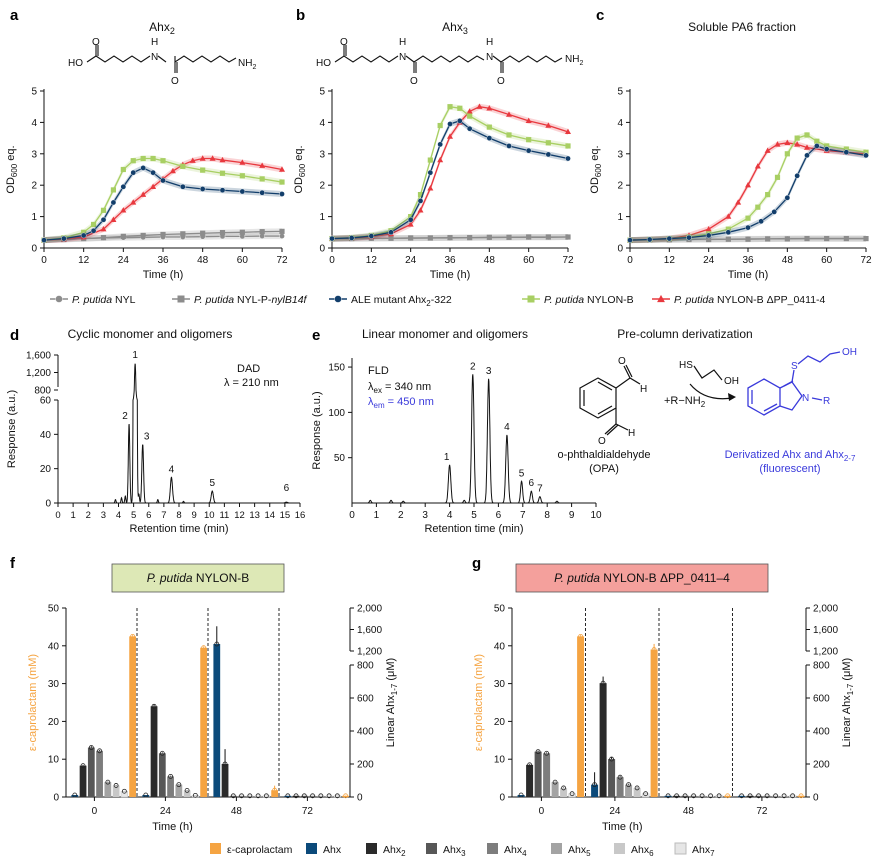 This screenshot has height=863, width=878. Describe the element at coordinates (620, 123) in the screenshot. I see `y-tick-label: 4` at that location.